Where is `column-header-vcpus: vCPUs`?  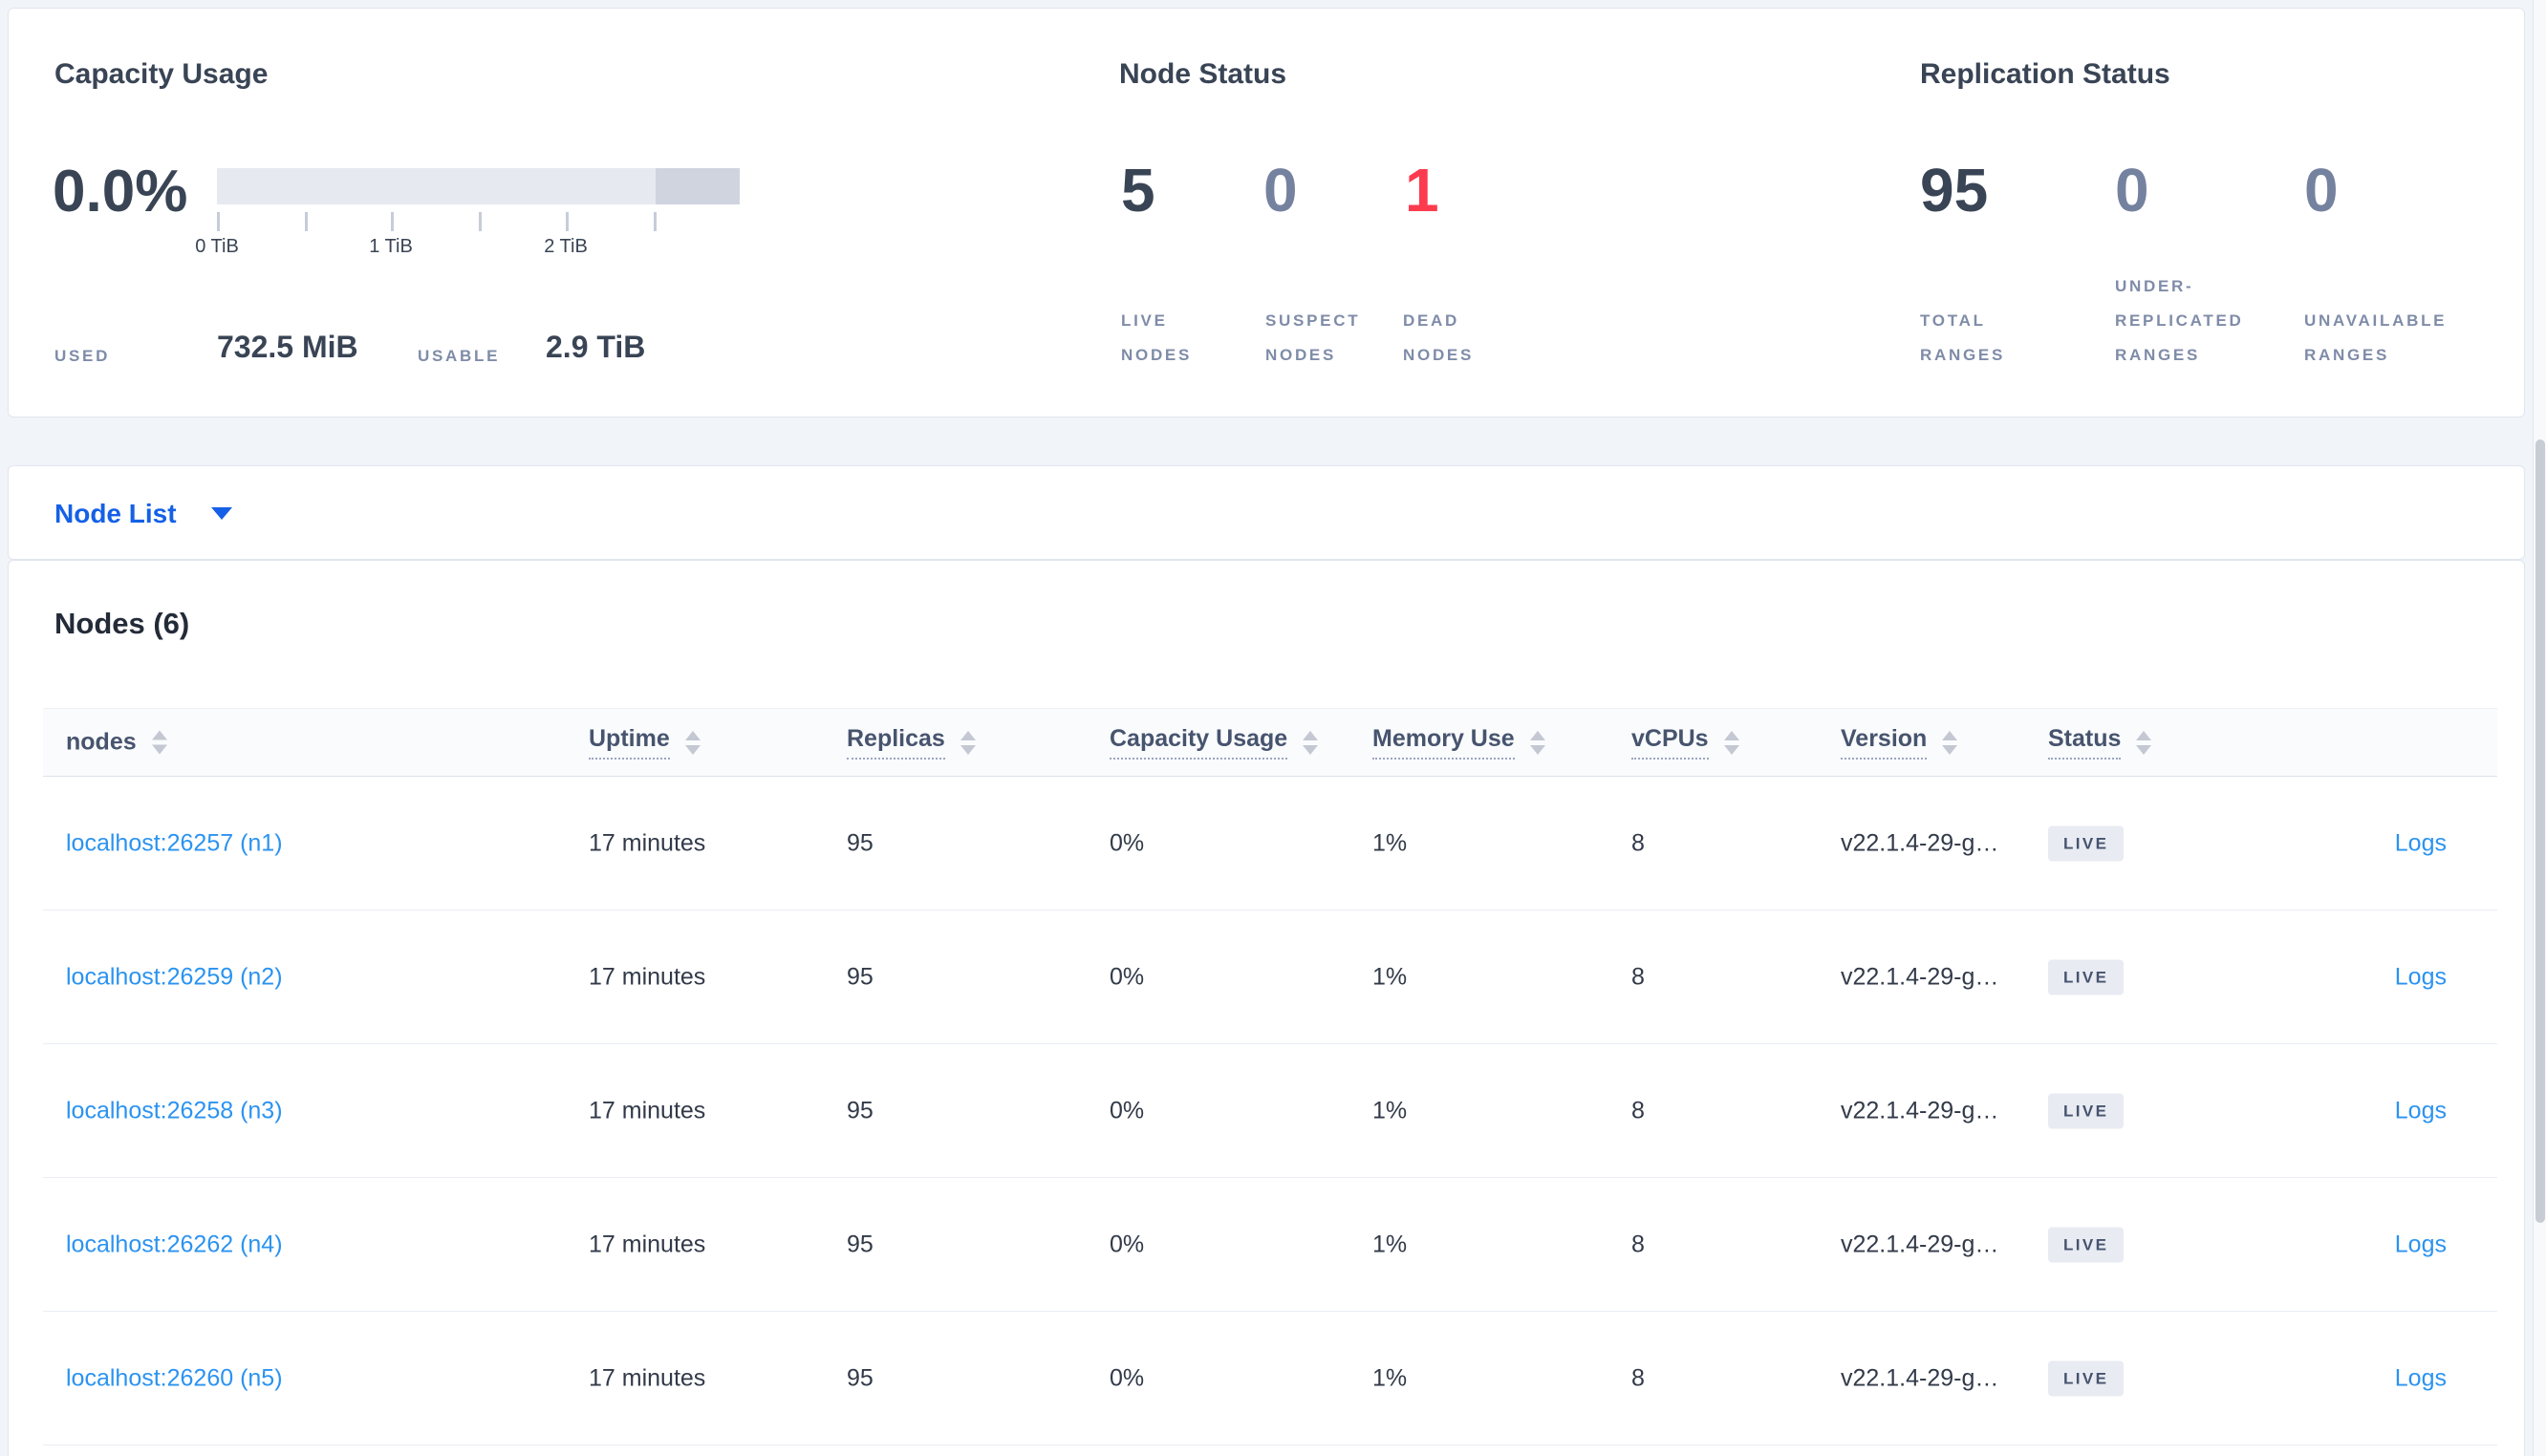
column-header-vcpus: vCPUs is located at coordinates (1685, 743).